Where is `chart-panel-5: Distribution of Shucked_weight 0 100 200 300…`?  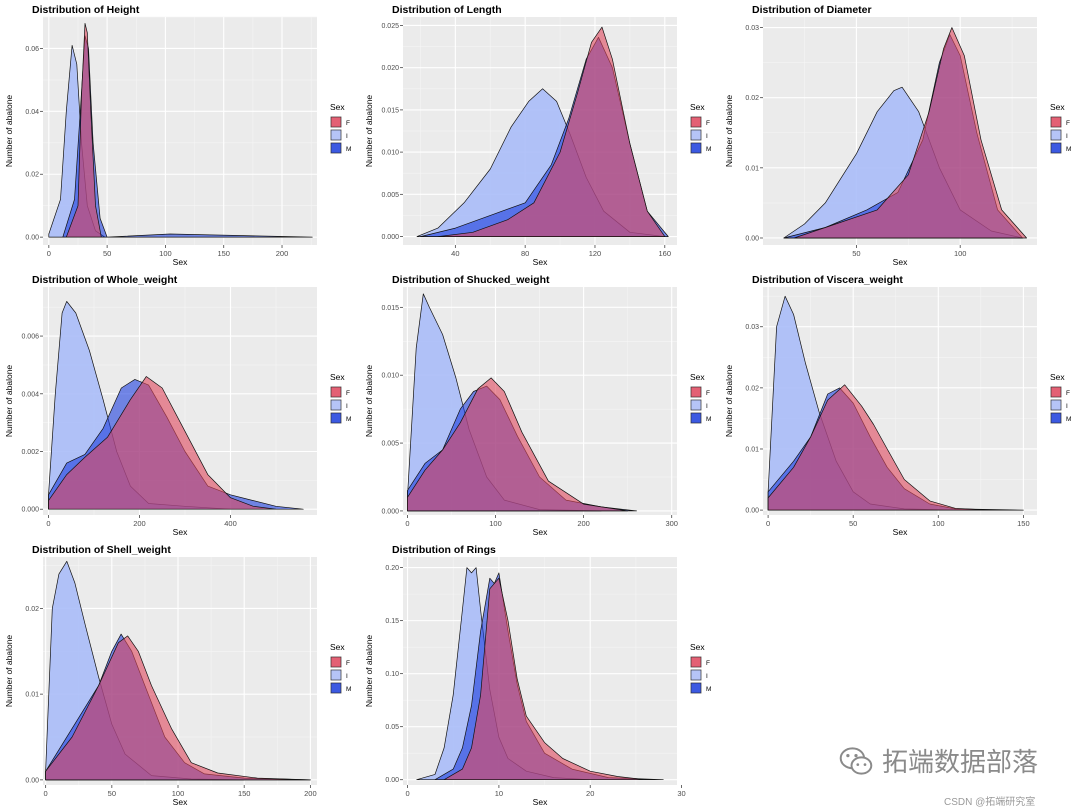
chart-panel-5: Distribution of Shucked_weight 0 100 200 300… is located at coordinates (537, 405).